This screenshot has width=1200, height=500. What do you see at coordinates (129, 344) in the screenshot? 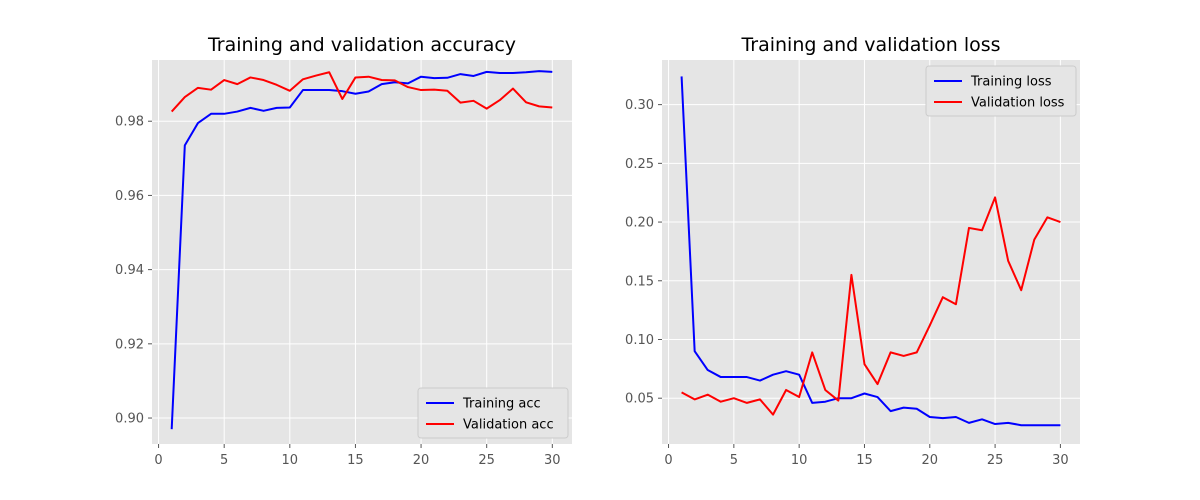
I see `accuracy-y-tick-label: 0.92` at bounding box center [129, 344].